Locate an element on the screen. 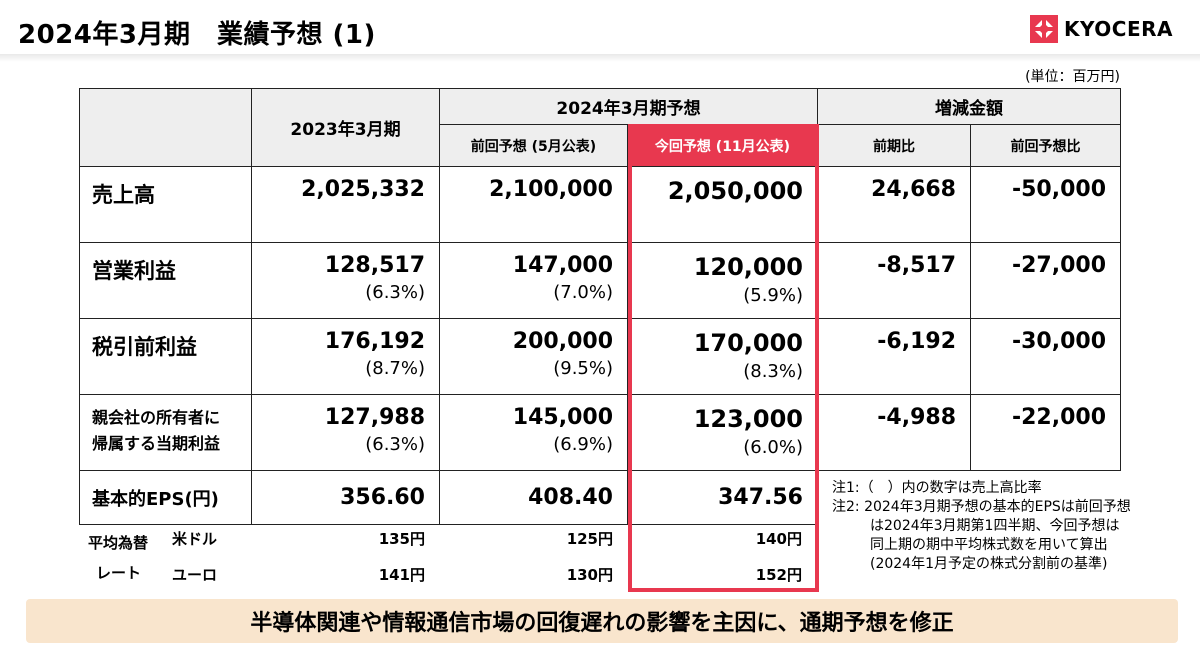 The height and width of the screenshot is (656, 1200). cell-value: -22,000 is located at coordinates (1058, 417).